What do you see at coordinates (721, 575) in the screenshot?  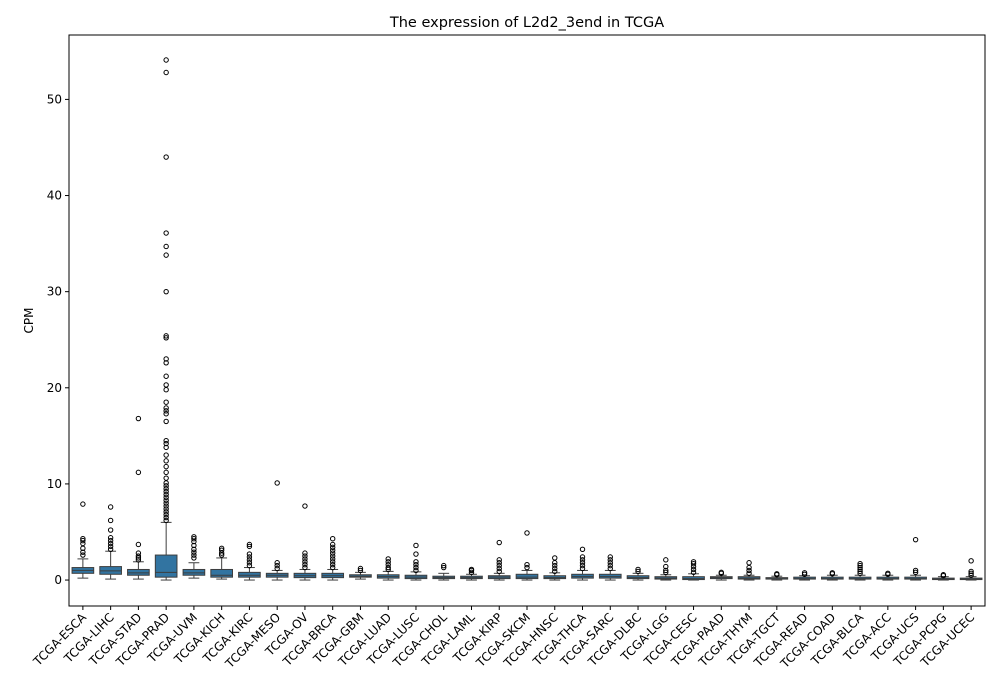 I see `box-tcga-paad` at bounding box center [721, 575].